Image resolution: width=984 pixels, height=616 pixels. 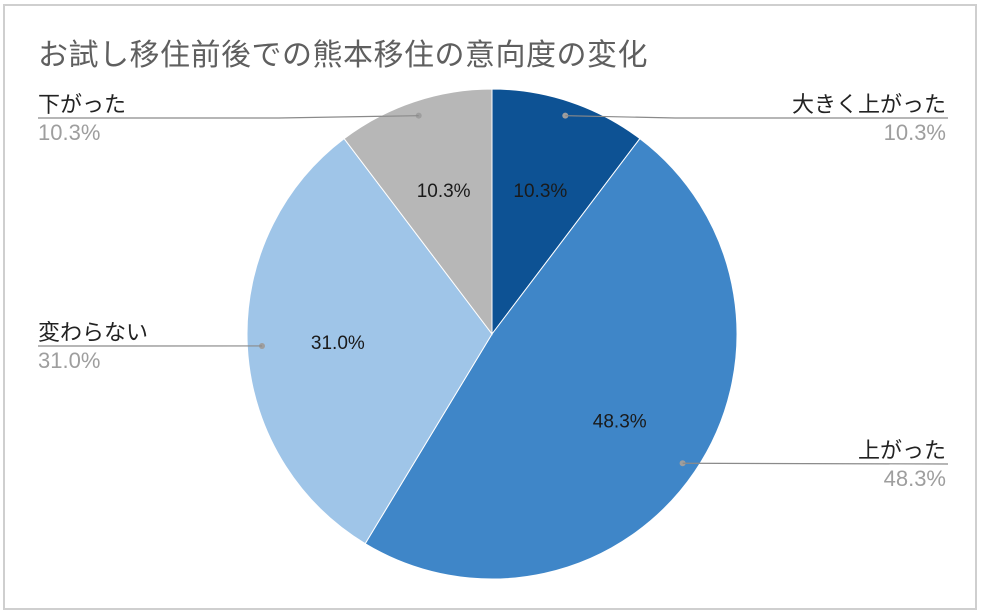 I want to click on chart-title: お試し移住前後での熊本移住の意向度の変化, so click(x=343, y=55).